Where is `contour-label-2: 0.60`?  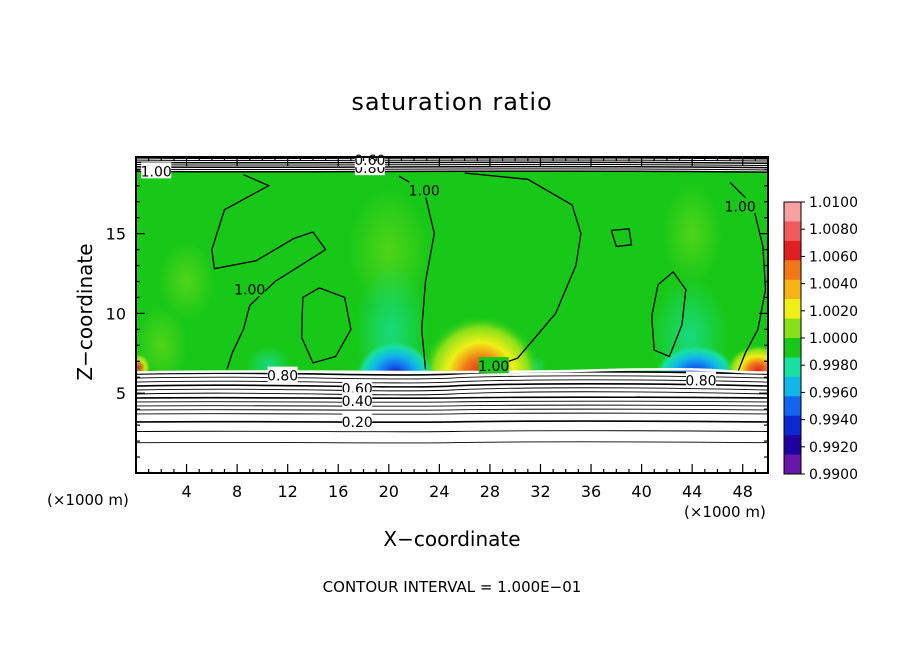
contour-label-2: 0.60 is located at coordinates (369, 161).